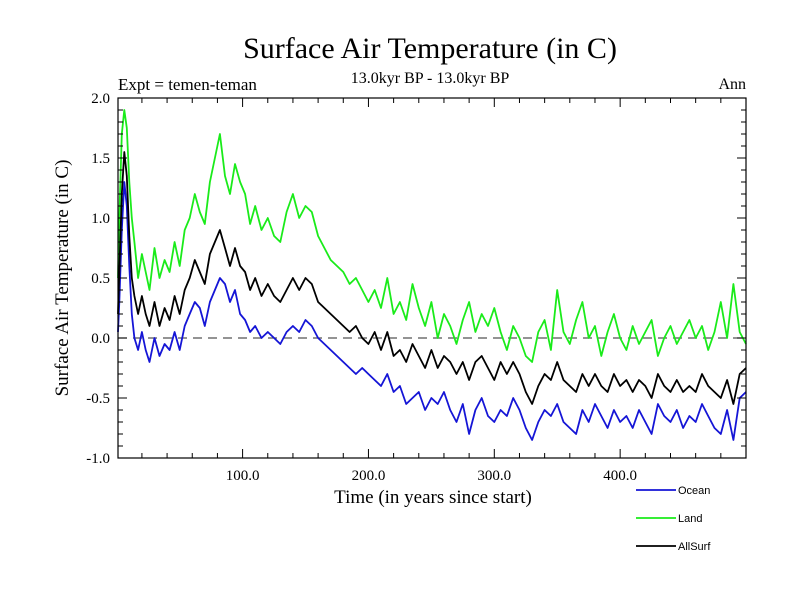 The width and height of the screenshot is (800, 600). Describe the element at coordinates (369, 476) in the screenshot. I see `x-tick-label: 200.0` at that location.